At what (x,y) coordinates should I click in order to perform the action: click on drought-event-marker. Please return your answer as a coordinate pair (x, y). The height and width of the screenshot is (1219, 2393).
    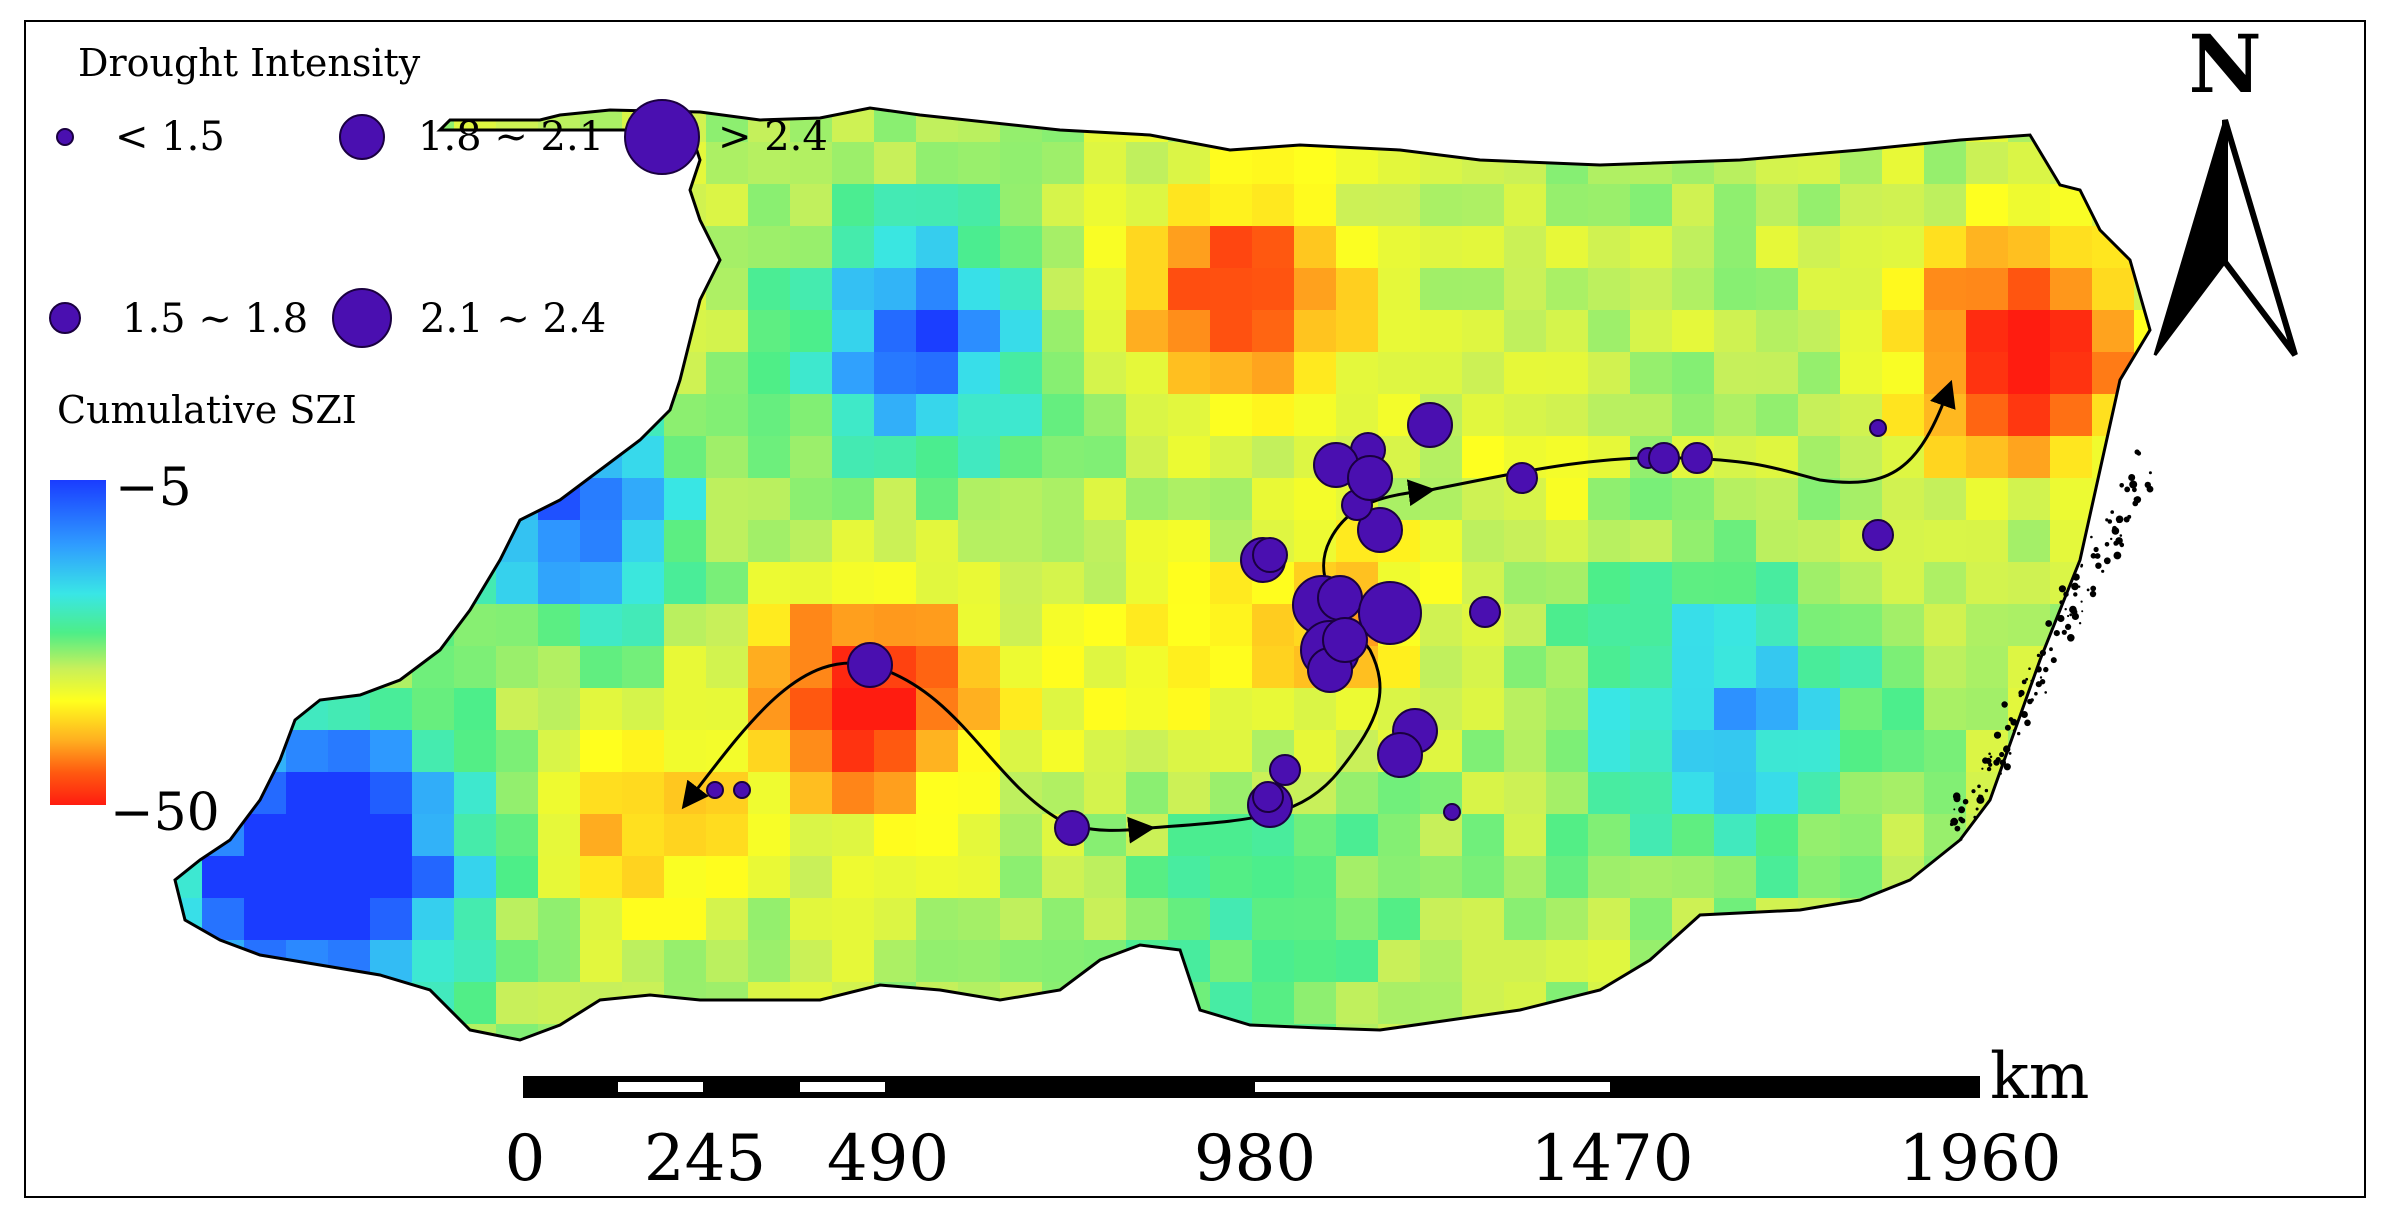
    Looking at the image, I should click on (1345, 640).